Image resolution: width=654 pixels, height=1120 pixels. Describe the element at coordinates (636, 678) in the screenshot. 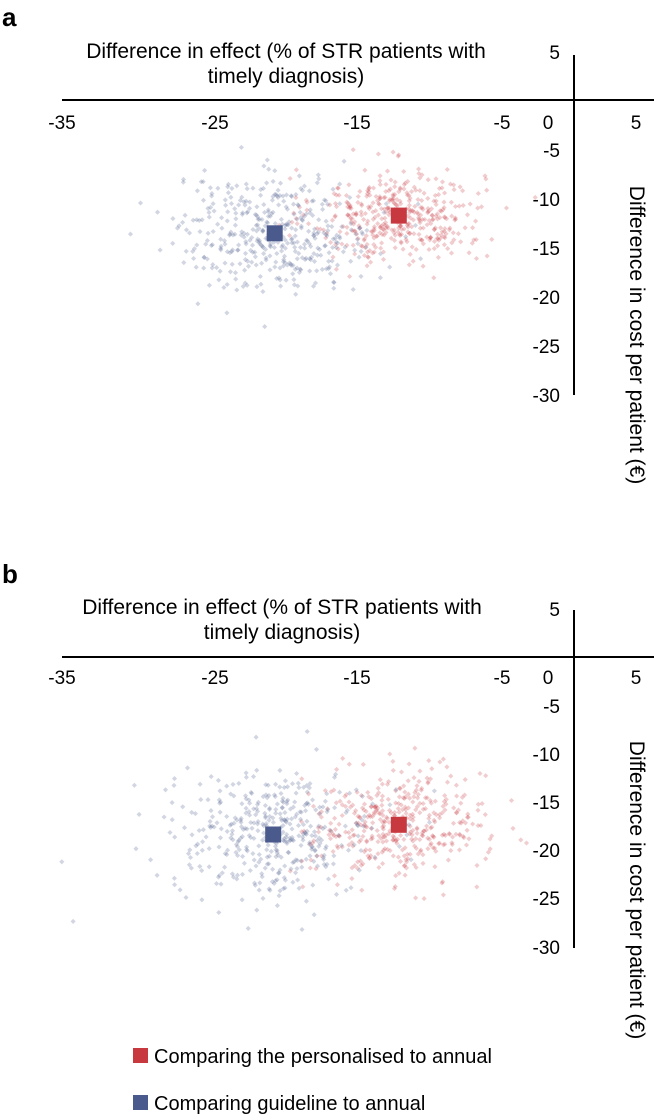

I see `x-tick-label: 5` at that location.